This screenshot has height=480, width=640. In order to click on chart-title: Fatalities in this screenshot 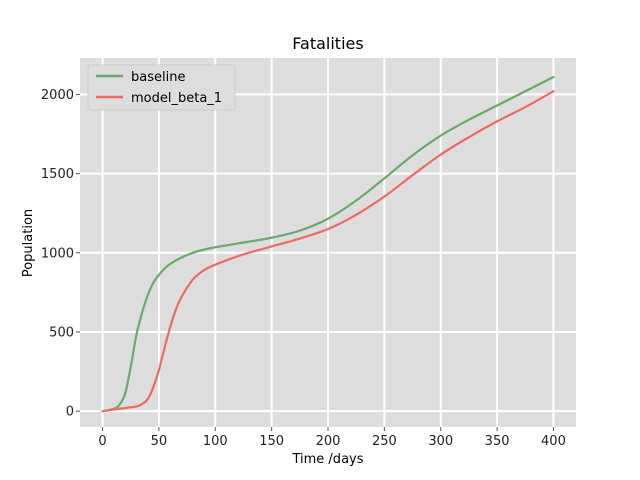, I will do `click(327, 43)`.